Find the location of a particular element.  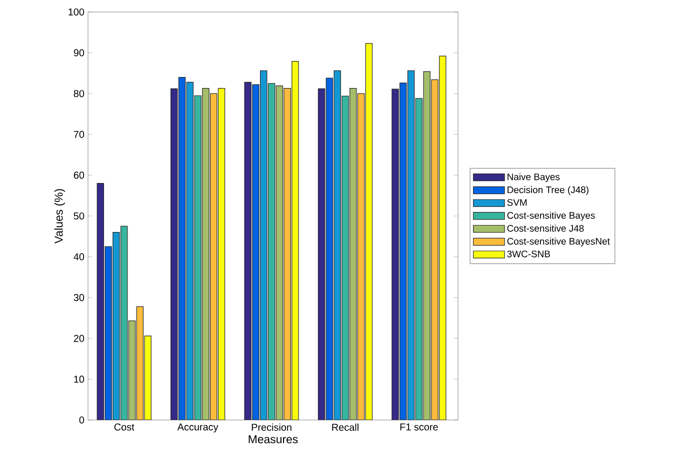

y-axis-title: Values (%) is located at coordinates (60, 216).